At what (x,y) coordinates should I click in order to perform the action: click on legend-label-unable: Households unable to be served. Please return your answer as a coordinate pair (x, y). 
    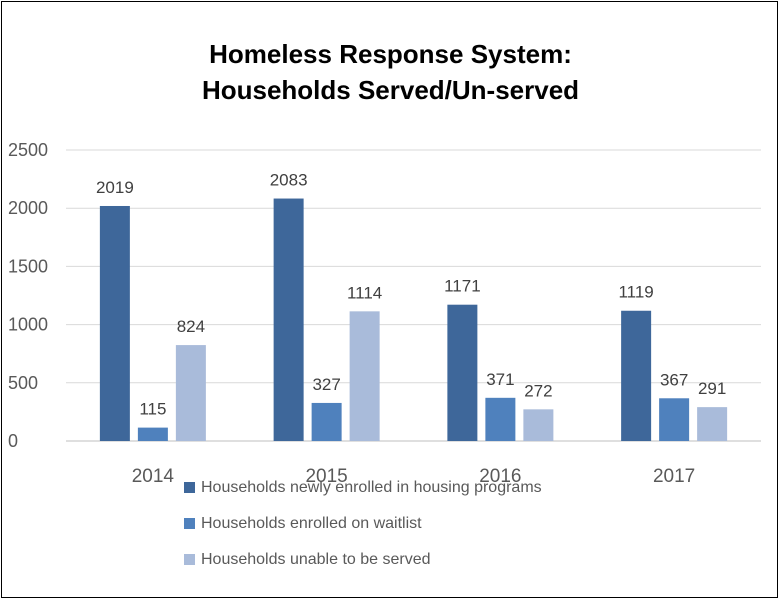
    Looking at the image, I should click on (316, 559).